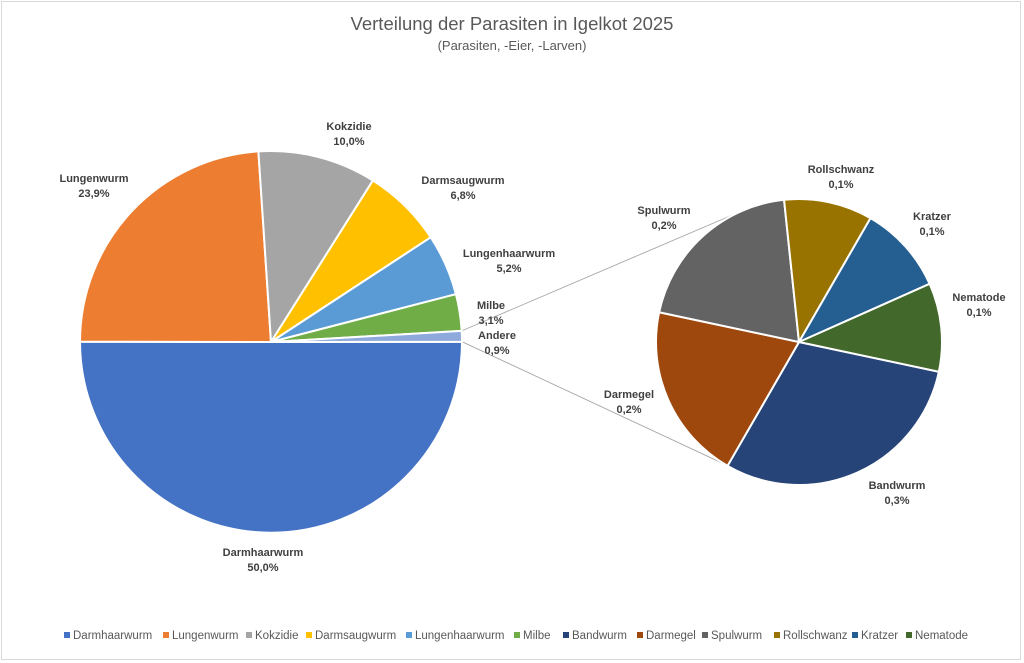 The height and width of the screenshot is (663, 1024). I want to click on connector-lines, so click(601, 337).